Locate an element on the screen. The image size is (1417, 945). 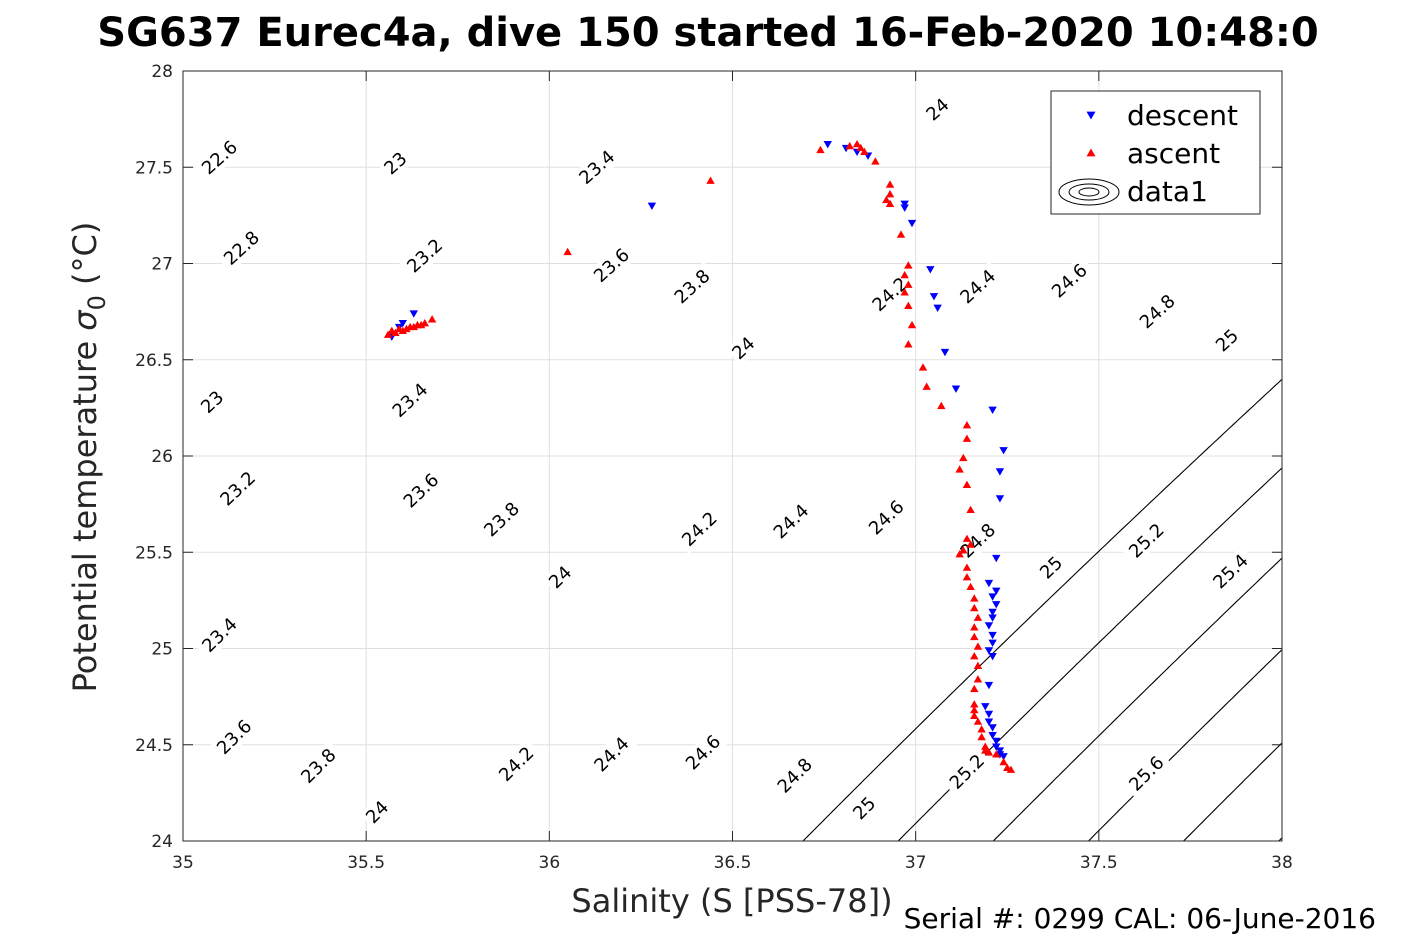
legend-label-data1: data1 is located at coordinates (1167, 191).